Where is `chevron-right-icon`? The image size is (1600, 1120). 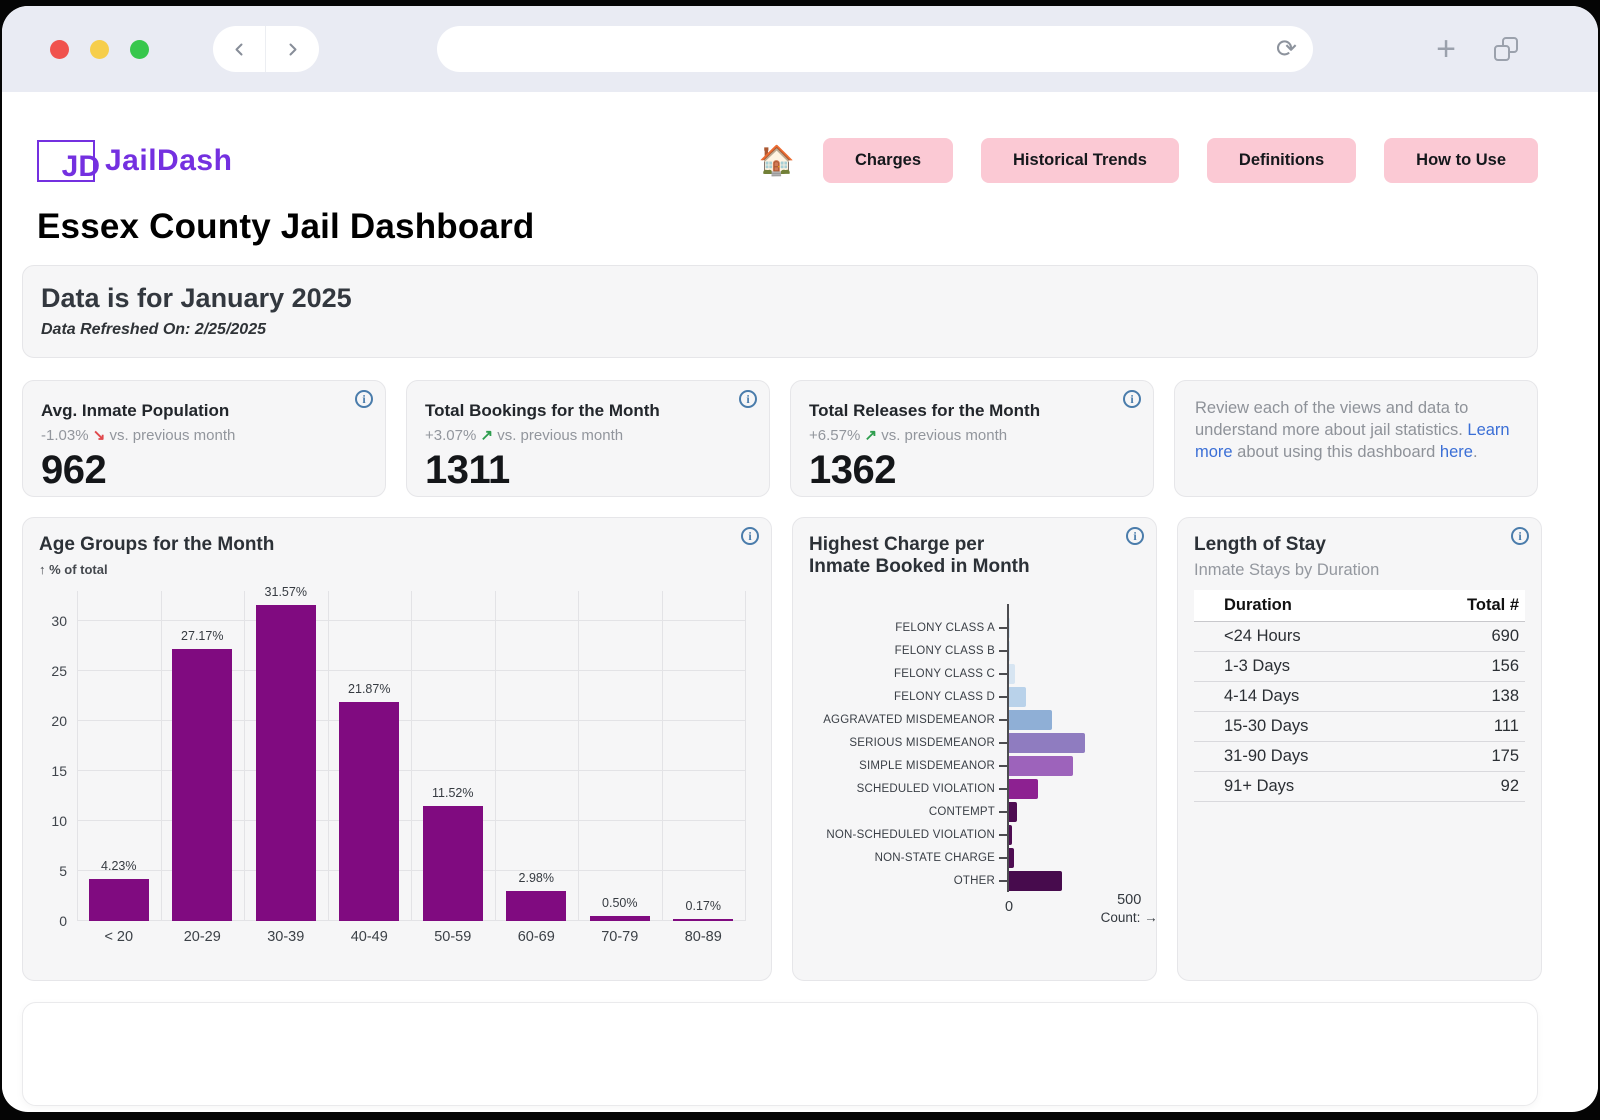
chevron-right-icon is located at coordinates (293, 49).